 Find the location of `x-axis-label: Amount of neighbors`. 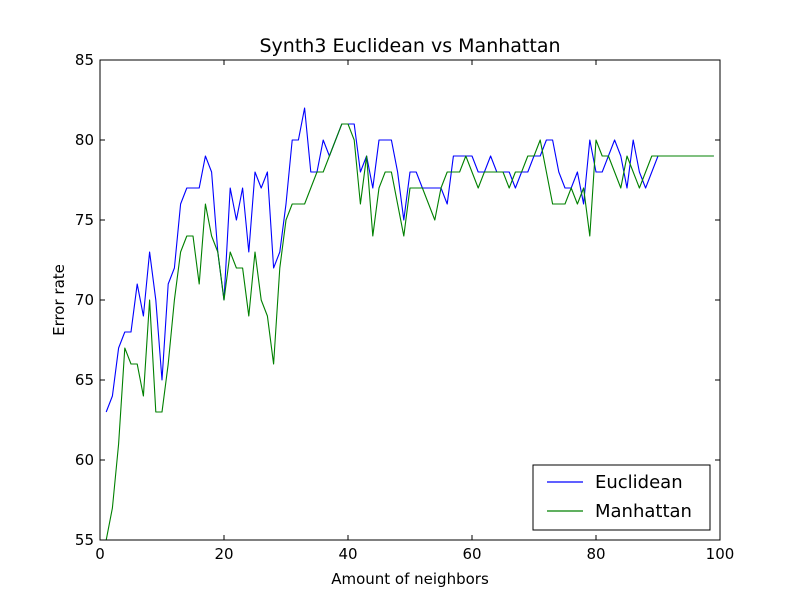

x-axis-label: Amount of neighbors is located at coordinates (410, 579).